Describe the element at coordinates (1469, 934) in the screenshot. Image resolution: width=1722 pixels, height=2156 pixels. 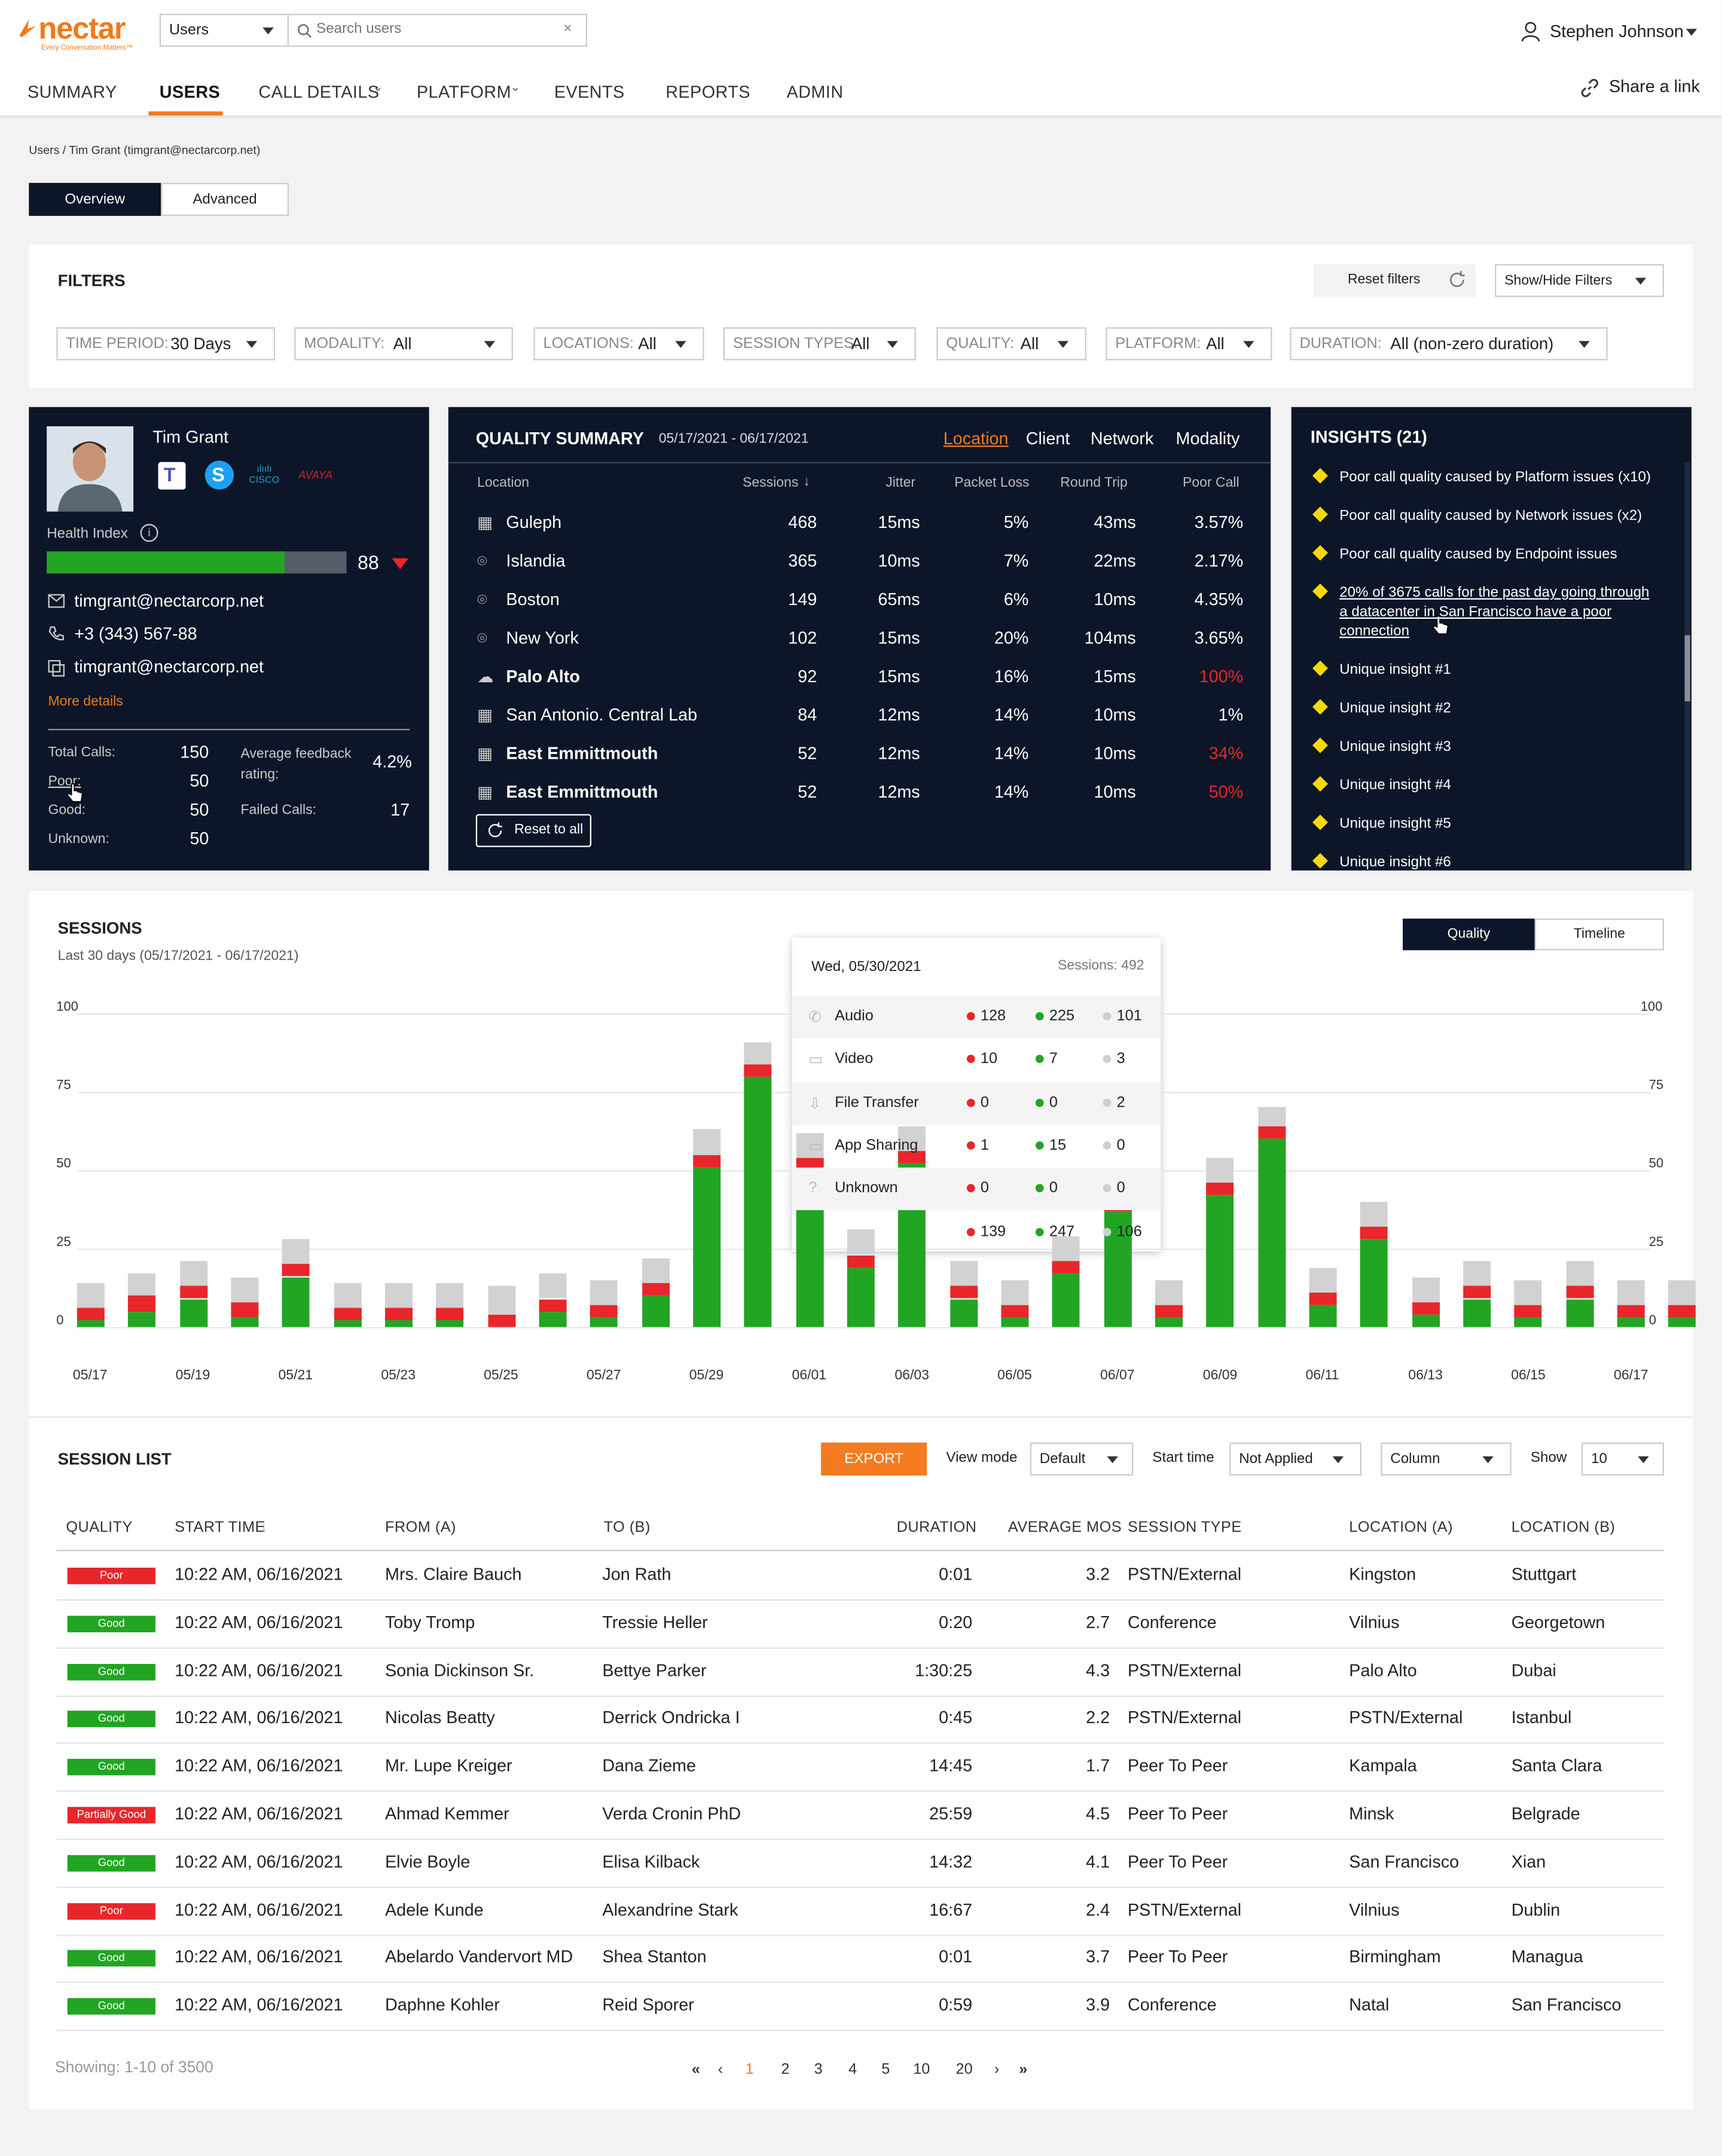
I see `toggle-quality: Quality` at that location.